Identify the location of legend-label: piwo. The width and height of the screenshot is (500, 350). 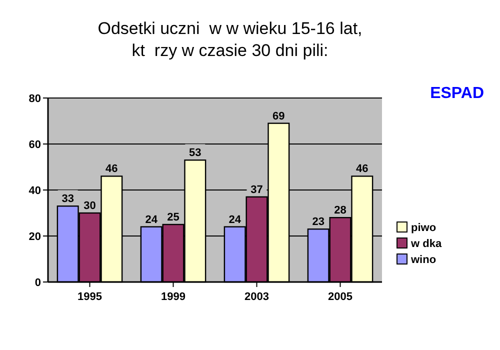
(423, 228).